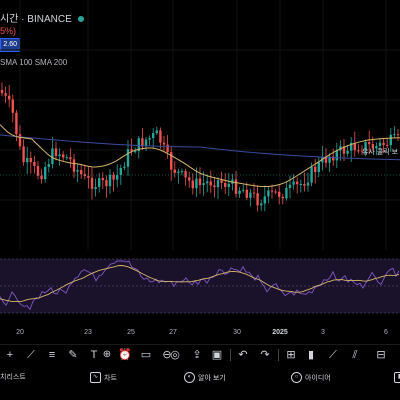 The height and width of the screenshot is (400, 400). I want to click on sma-200-line, so click(200, 147).